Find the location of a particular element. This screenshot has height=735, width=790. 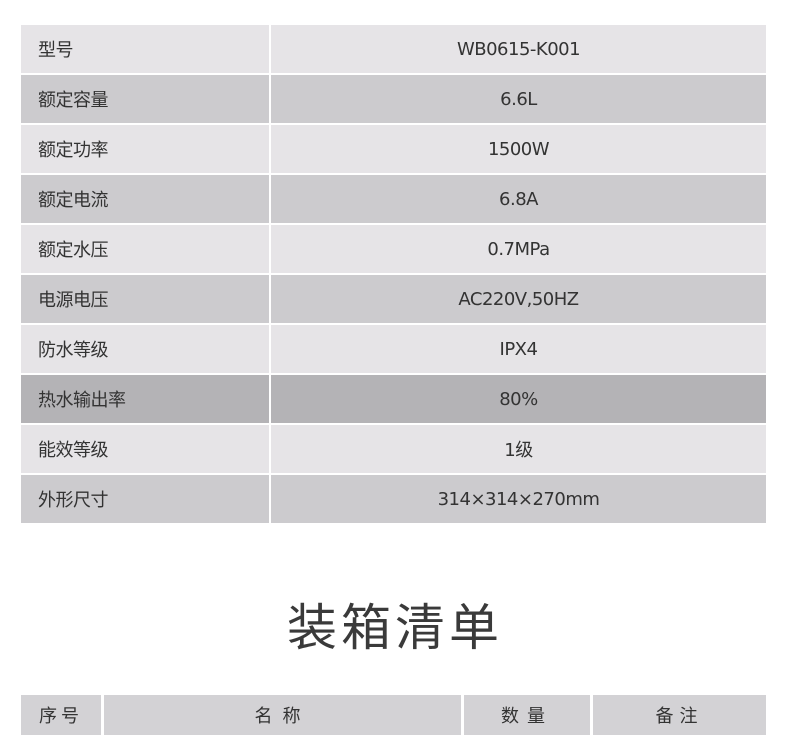

packing-list-header: 序号 名称 数量 备注 is located at coordinates (393, 715).